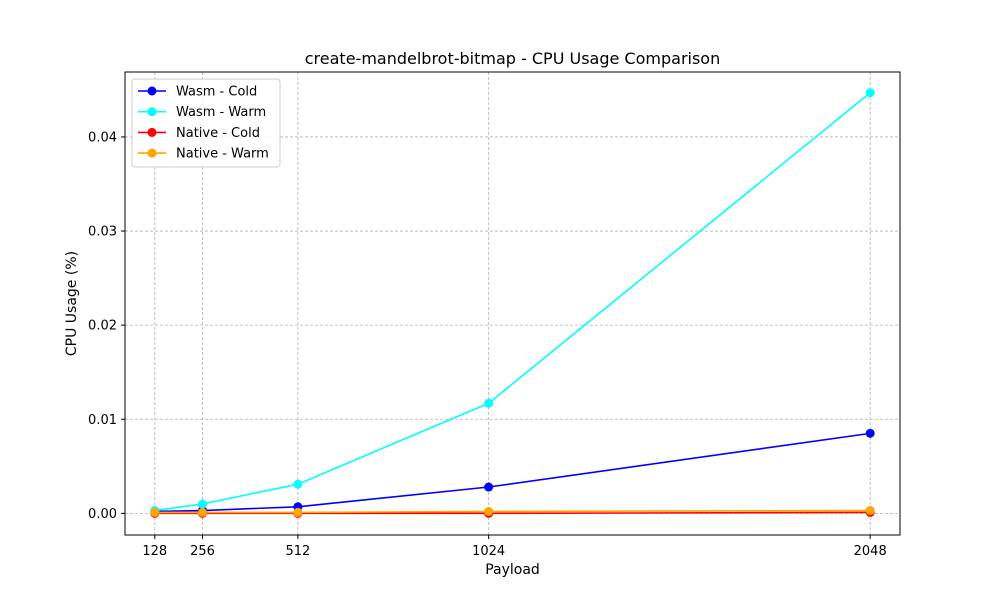 The height and width of the screenshot is (600, 1000). Describe the element at coordinates (102, 420) in the screenshot. I see `y-tick-label: 0.01` at that location.